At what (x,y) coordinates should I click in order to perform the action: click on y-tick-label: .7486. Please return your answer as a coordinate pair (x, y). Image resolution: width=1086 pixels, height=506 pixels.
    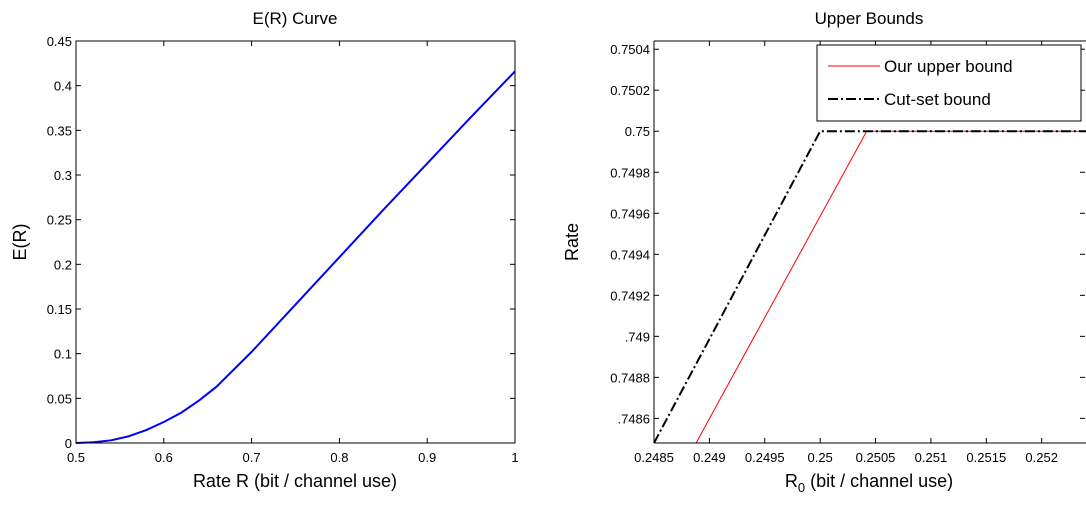
    Looking at the image, I should click on (633, 418).